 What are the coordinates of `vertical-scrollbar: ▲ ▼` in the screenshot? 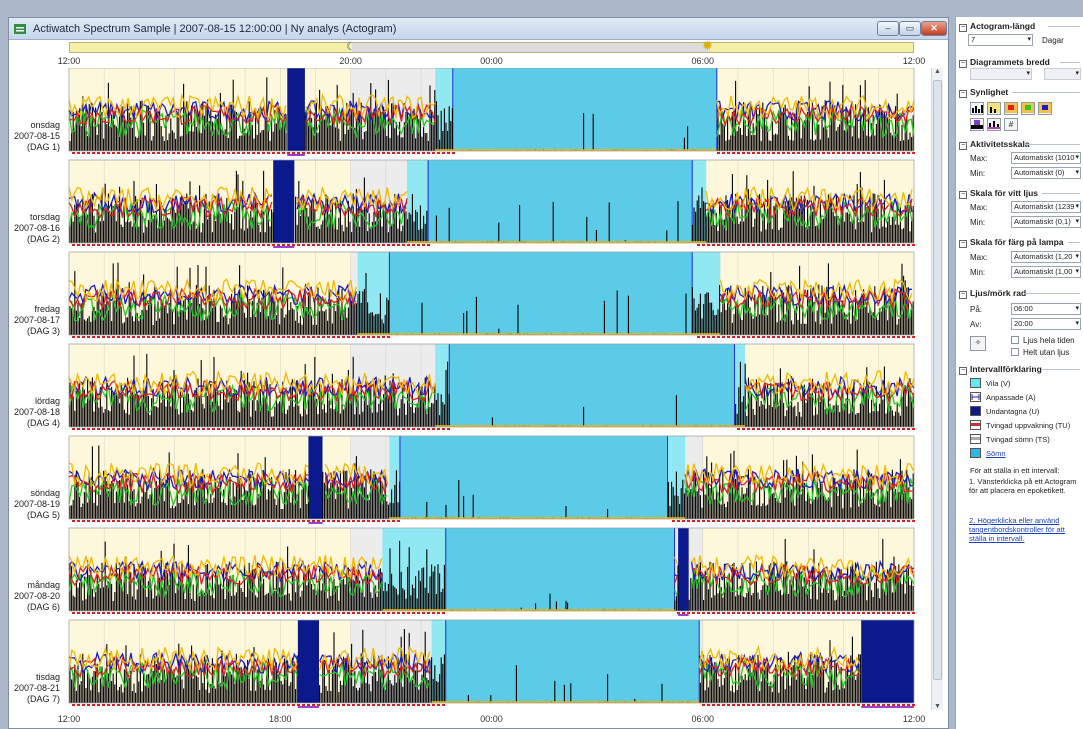 It's located at (937, 389).